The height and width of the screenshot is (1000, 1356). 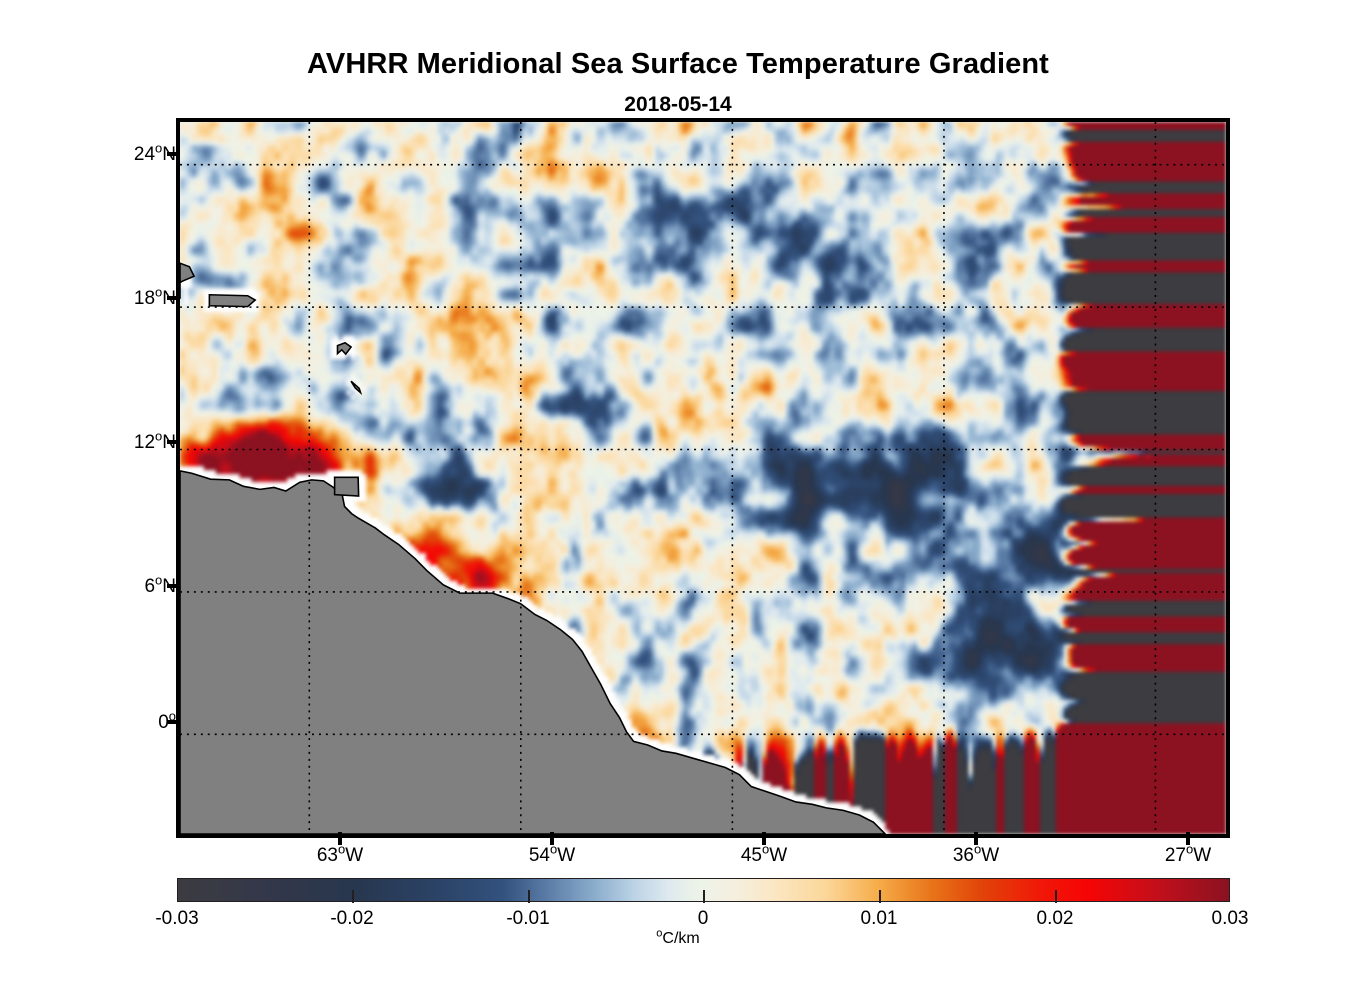 What do you see at coordinates (352, 918) in the screenshot?
I see `colorbar-label-1: -0.02` at bounding box center [352, 918].